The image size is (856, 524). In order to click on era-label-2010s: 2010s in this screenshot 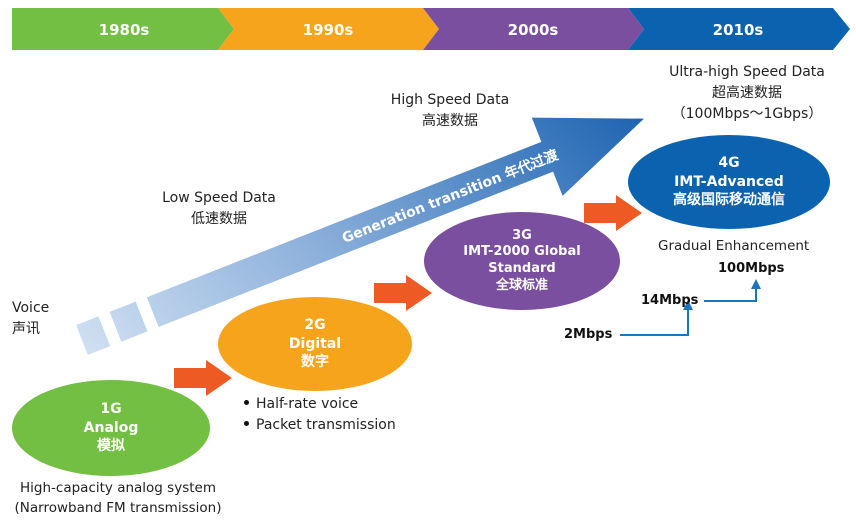, I will do `click(738, 30)`.